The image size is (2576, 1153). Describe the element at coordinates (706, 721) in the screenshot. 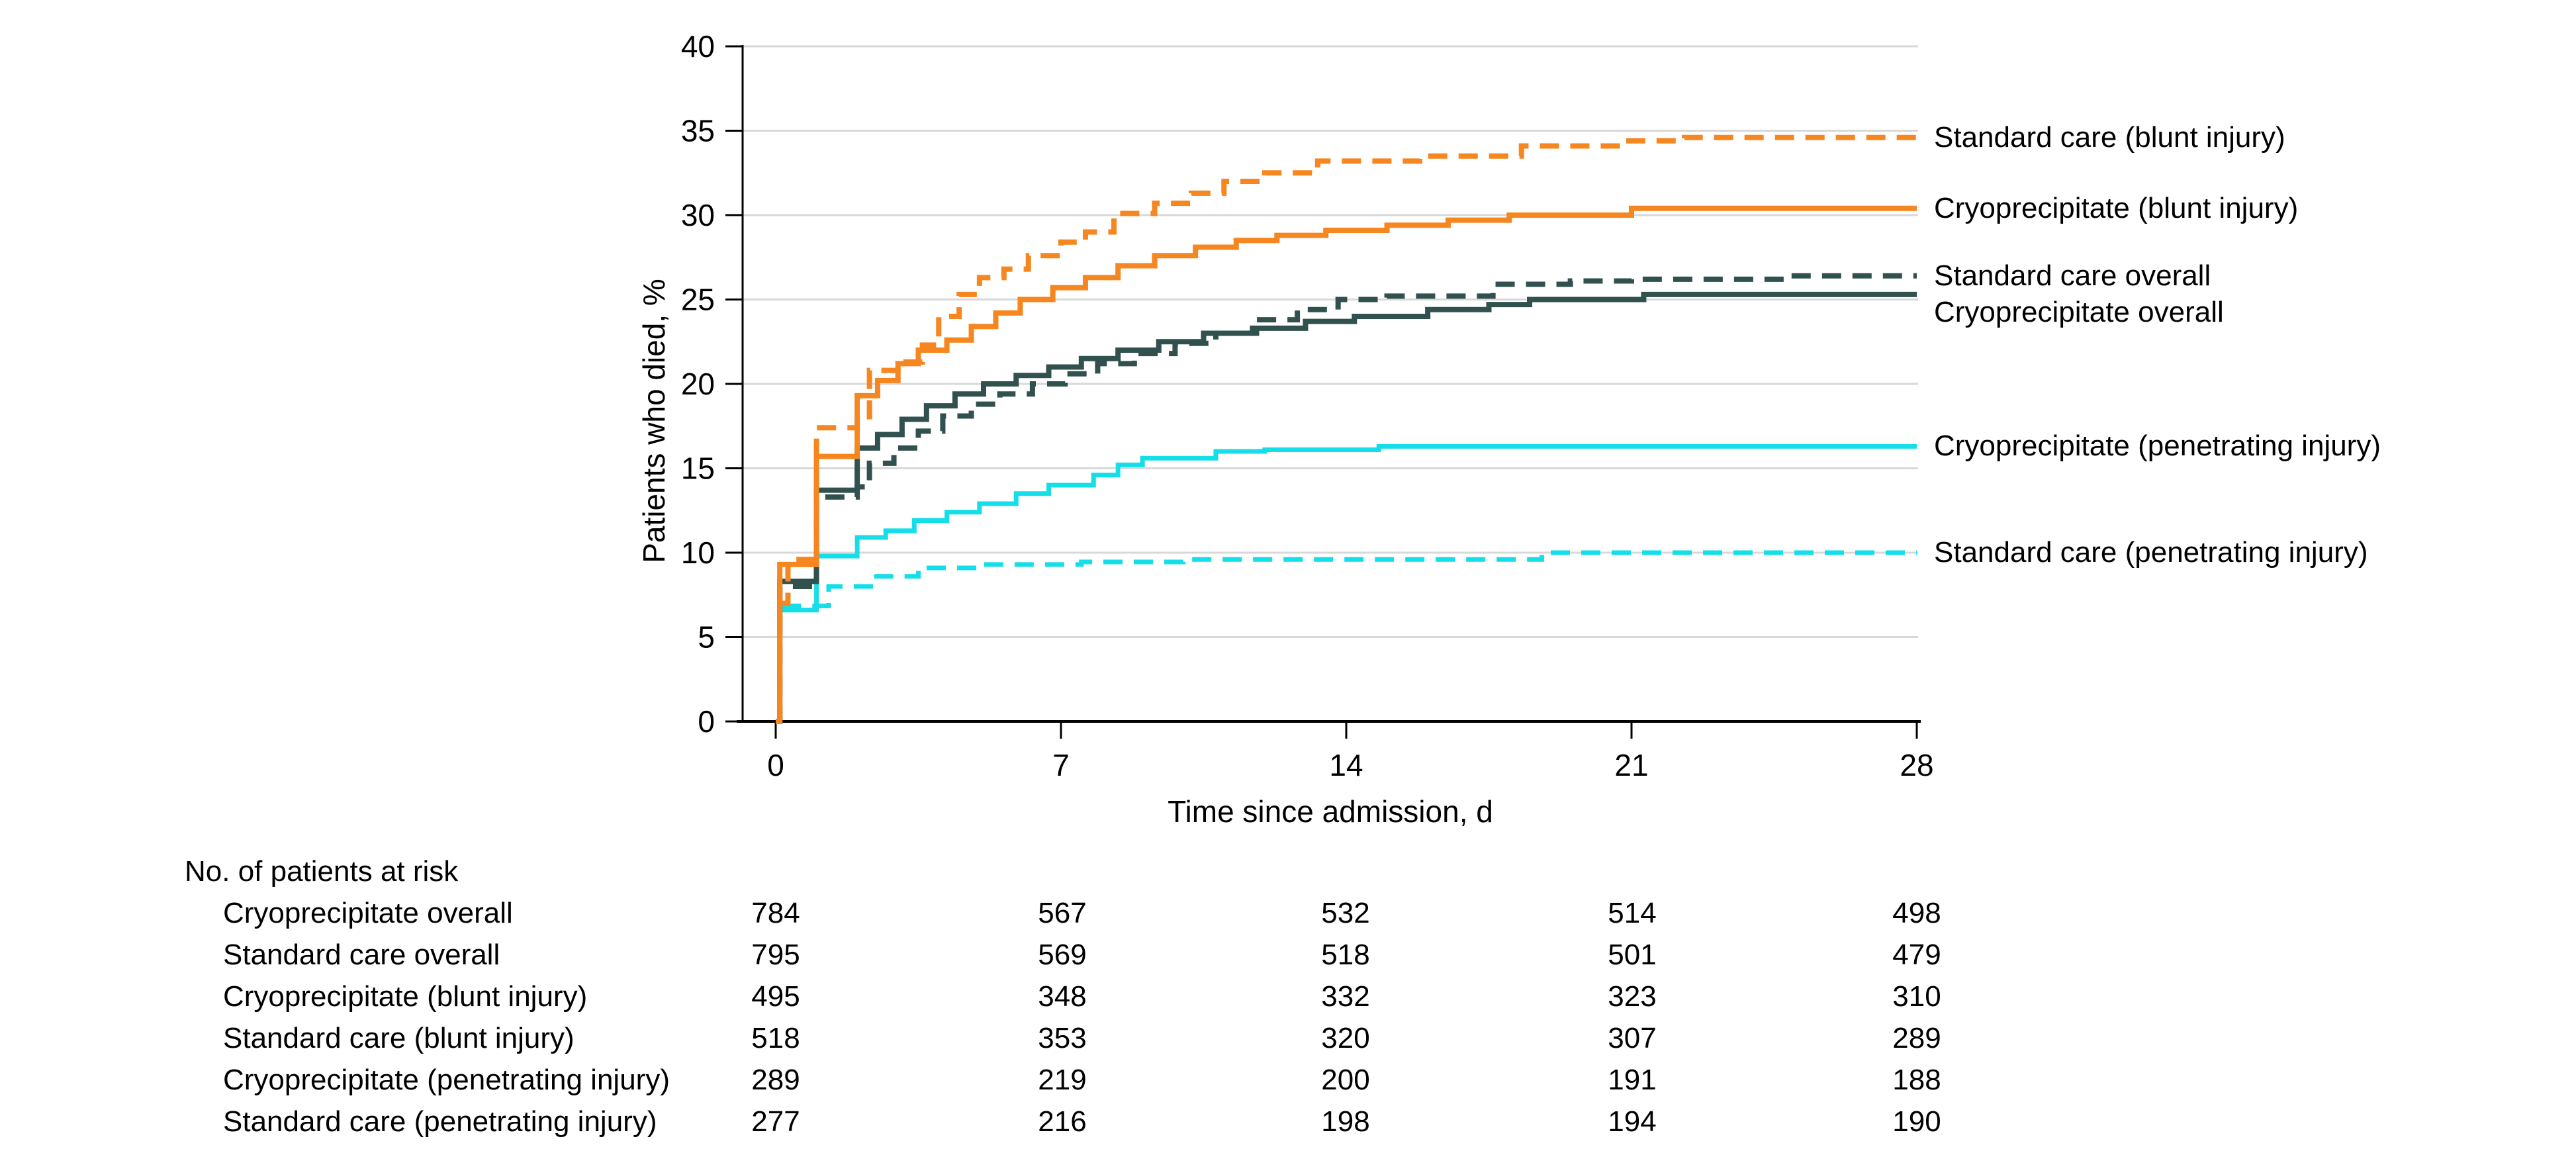

I see `y-tick-label: 0` at that location.